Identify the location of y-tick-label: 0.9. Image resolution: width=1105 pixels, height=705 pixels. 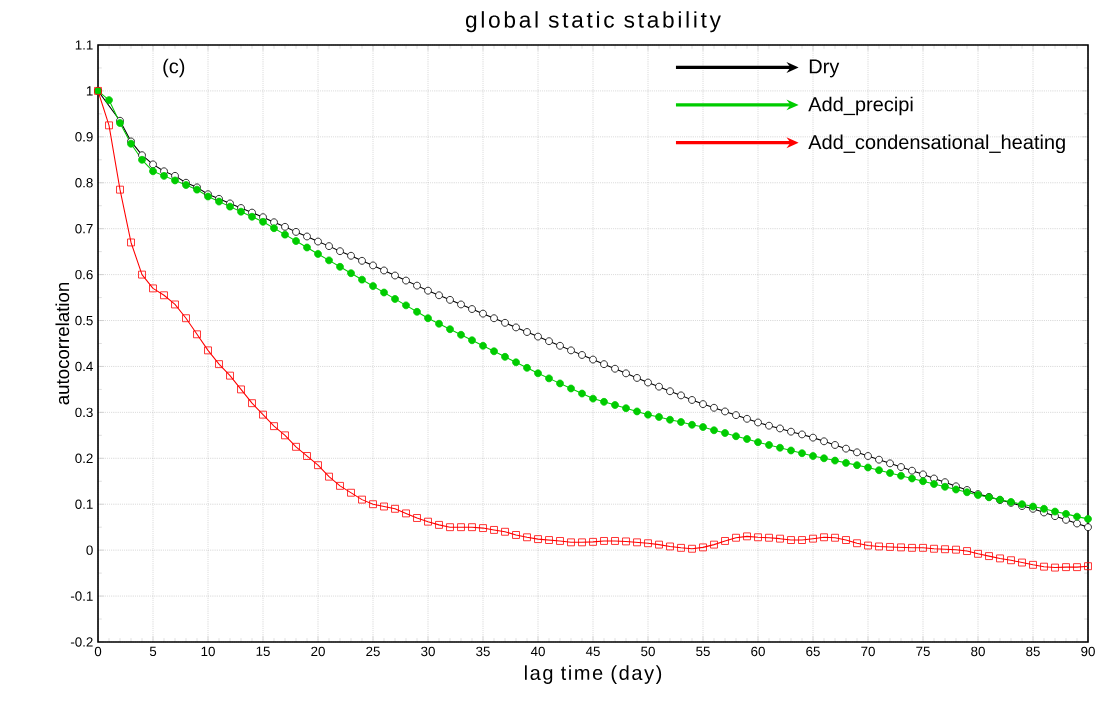
(84, 137).